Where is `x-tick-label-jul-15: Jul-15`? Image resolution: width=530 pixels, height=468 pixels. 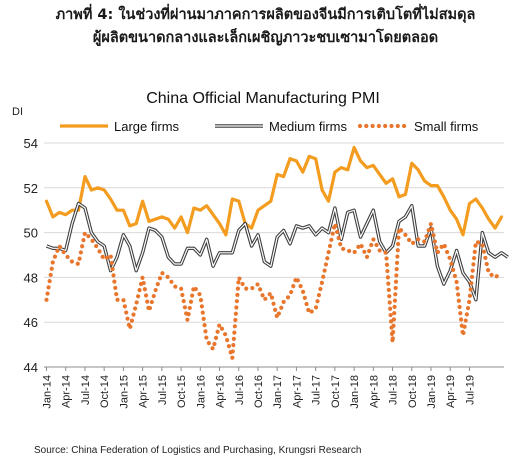 x-tick-label-jul-15: Jul-15 is located at coordinates (163, 390).